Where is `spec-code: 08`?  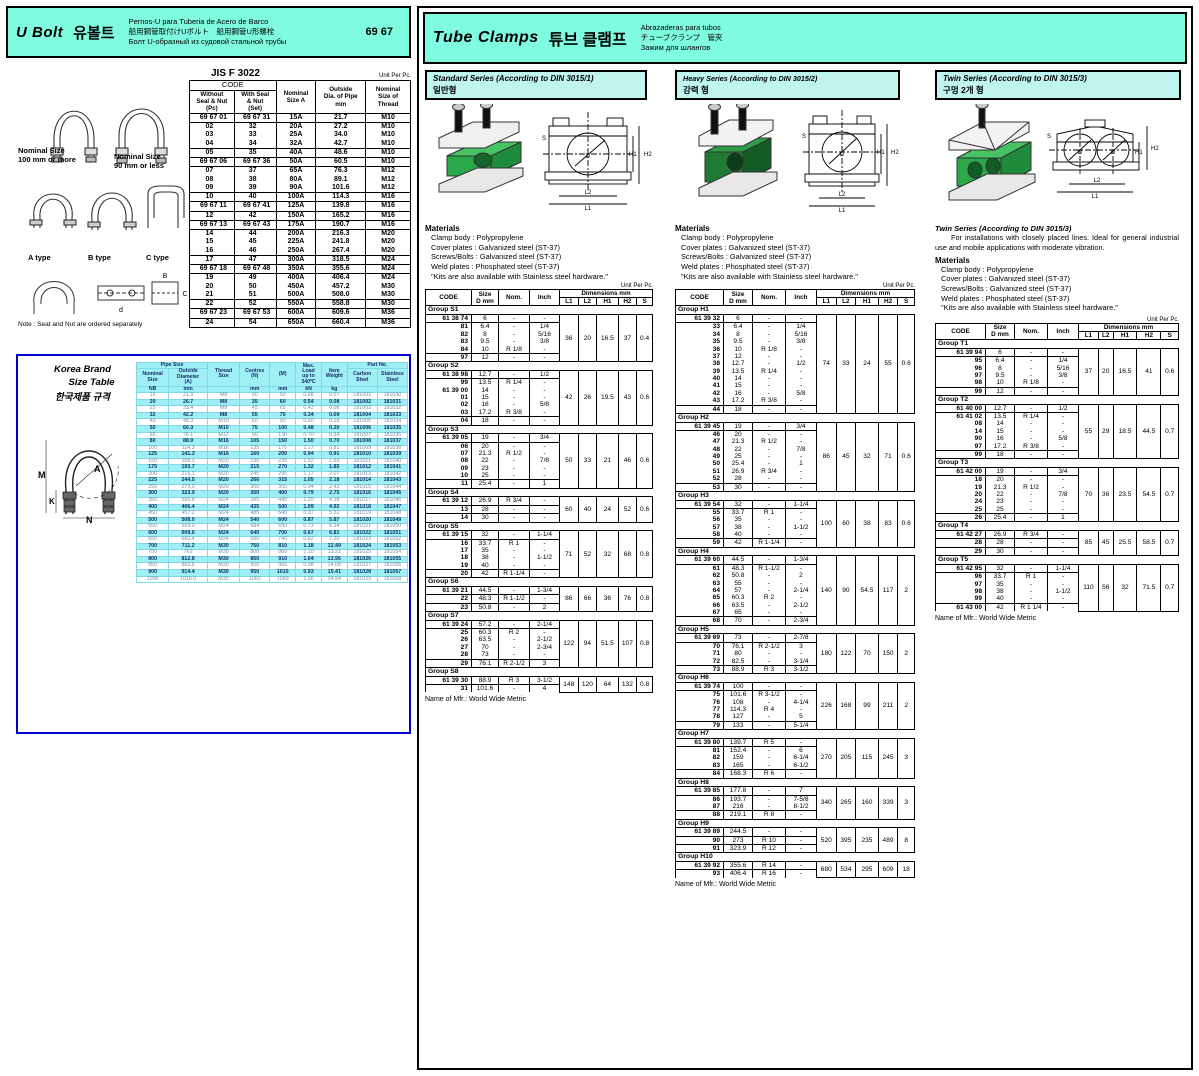
spec-code: 08 is located at coordinates (448, 461).